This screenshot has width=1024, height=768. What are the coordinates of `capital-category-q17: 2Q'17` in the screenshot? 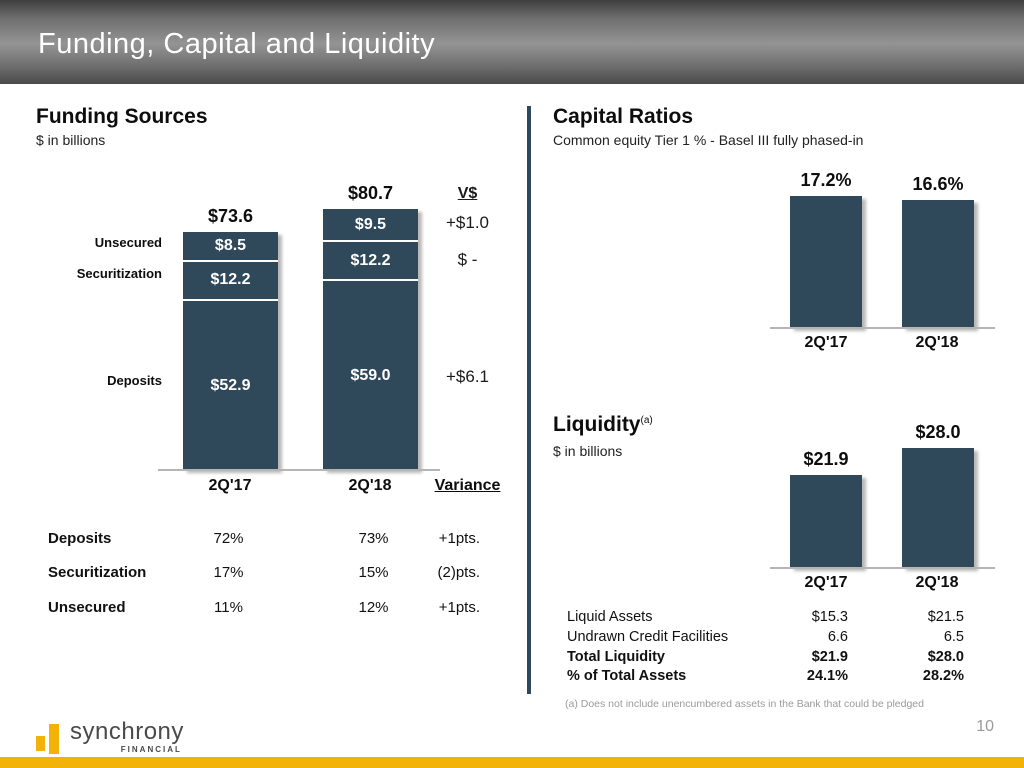 It's located at (826, 342).